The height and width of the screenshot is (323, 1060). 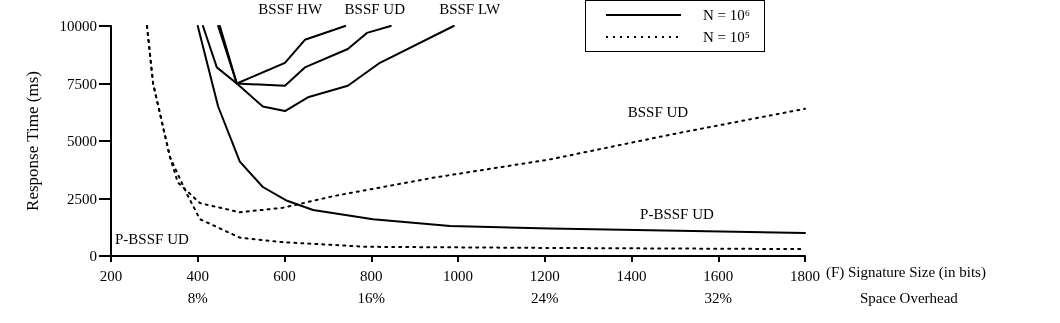 What do you see at coordinates (197, 275) in the screenshot?
I see `x-tick-label: 400` at bounding box center [197, 275].